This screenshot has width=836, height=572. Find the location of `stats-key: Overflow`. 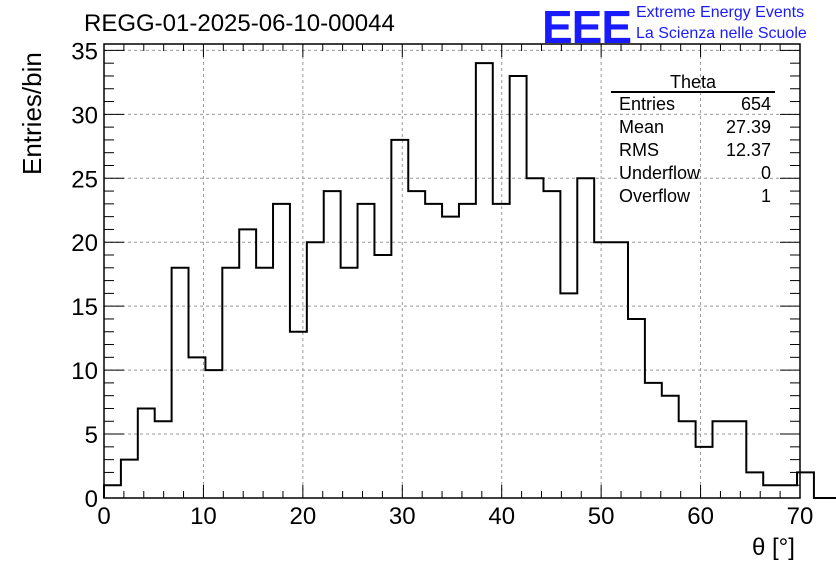

stats-key: Overflow is located at coordinates (655, 196).